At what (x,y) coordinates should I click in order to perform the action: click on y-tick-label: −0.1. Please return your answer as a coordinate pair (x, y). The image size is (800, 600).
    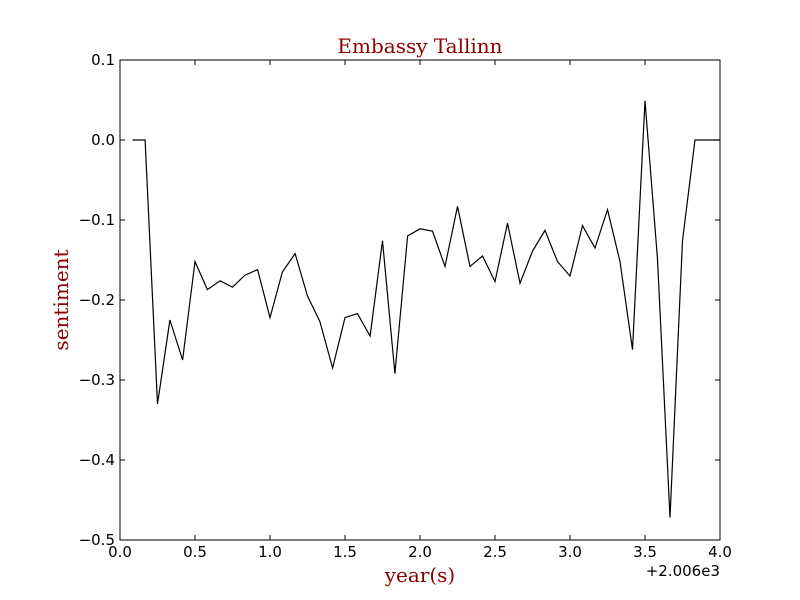
    Looking at the image, I should click on (97, 220).